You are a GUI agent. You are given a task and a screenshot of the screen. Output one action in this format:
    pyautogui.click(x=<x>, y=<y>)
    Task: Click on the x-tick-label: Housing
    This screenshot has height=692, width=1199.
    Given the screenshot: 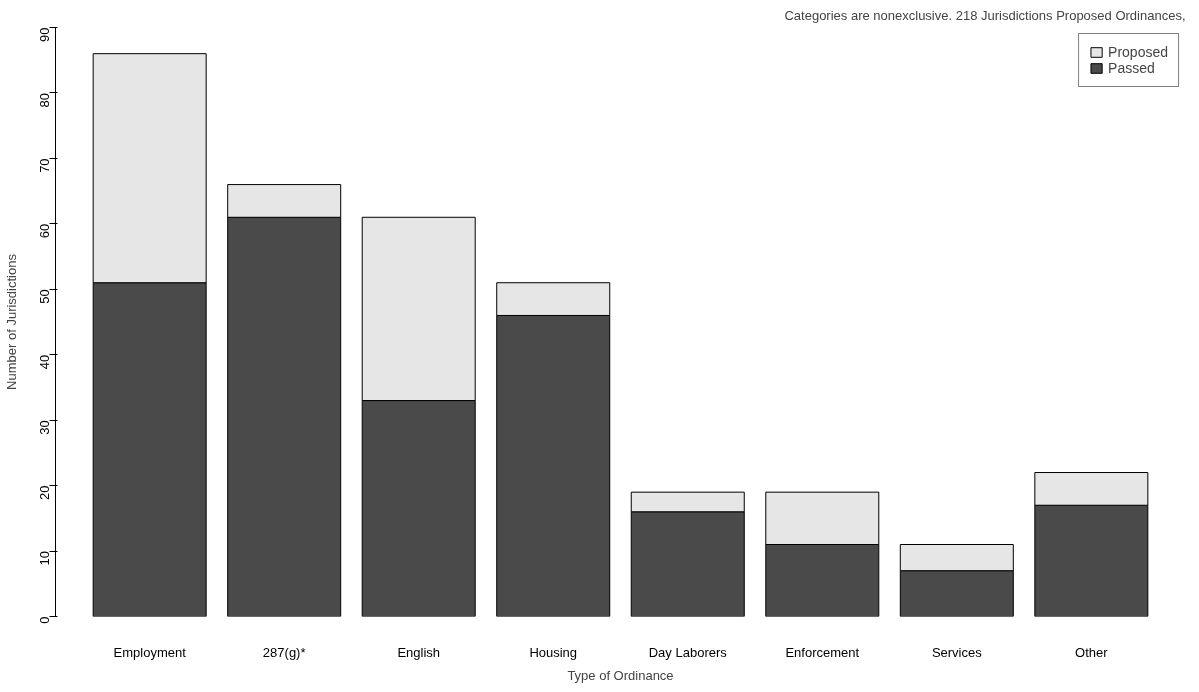 What is the action you would take?
    pyautogui.click(x=553, y=652)
    